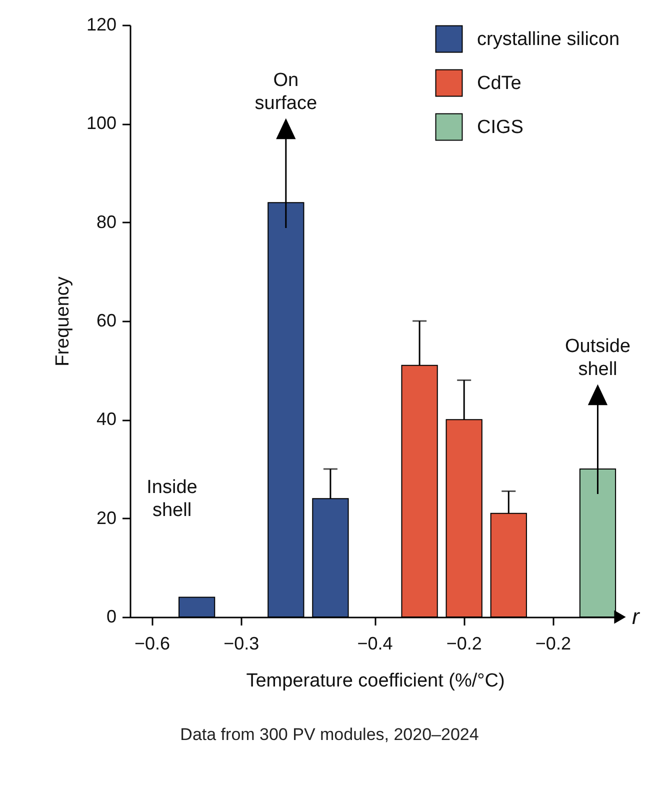 Image resolution: width=659 pixels, height=785 pixels. Describe the element at coordinates (636, 616) in the screenshot. I see `text: r` at that location.